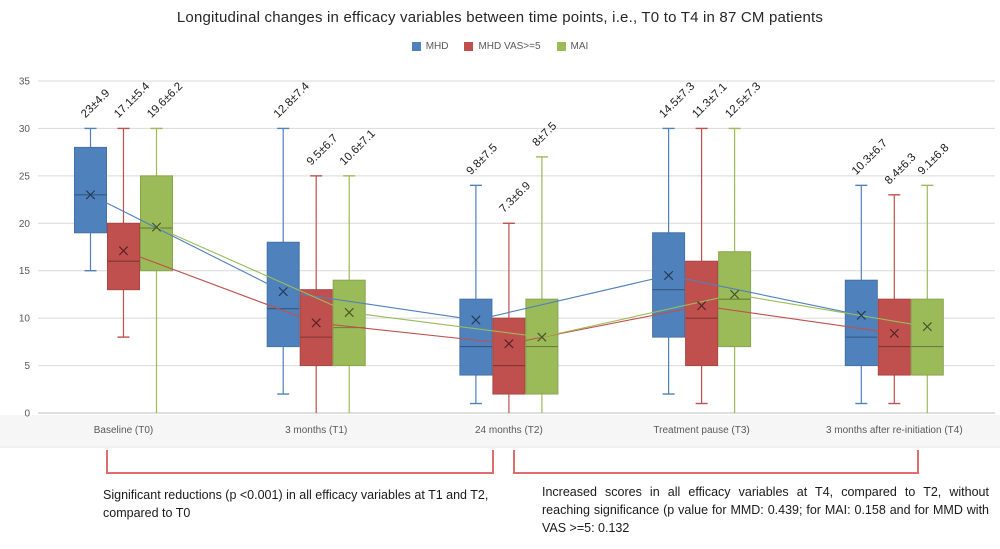  What do you see at coordinates (743, 100) in the screenshot?
I see `data-label: 12.5±7.3` at bounding box center [743, 100].